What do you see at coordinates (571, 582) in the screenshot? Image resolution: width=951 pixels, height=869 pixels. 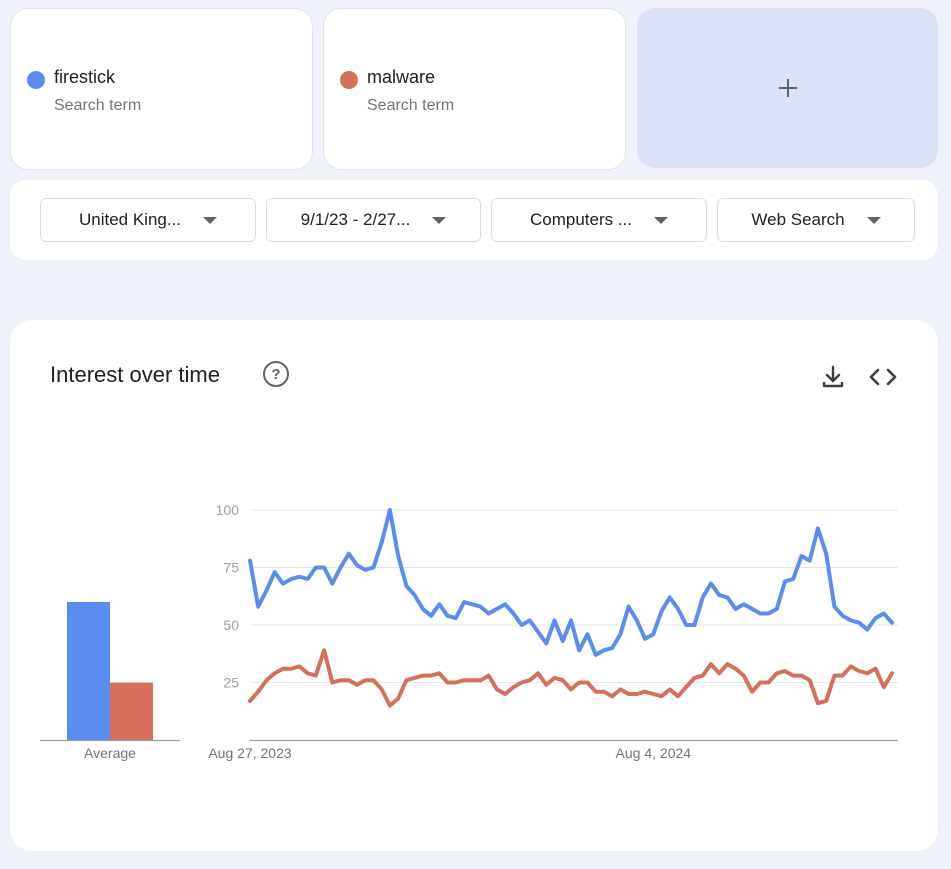 I see `series-line-firestick` at bounding box center [571, 582].